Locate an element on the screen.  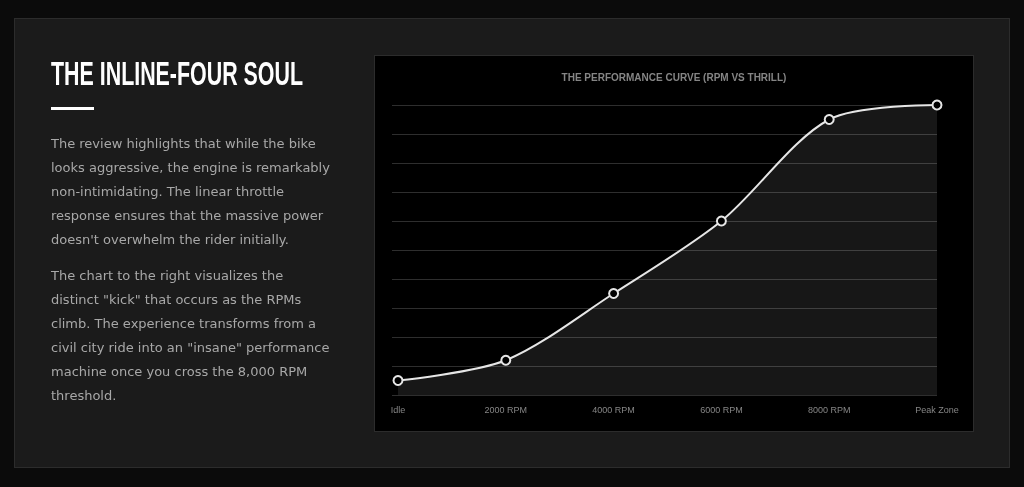
x-tick-label: 2000 RPM is located at coordinates (506, 409).